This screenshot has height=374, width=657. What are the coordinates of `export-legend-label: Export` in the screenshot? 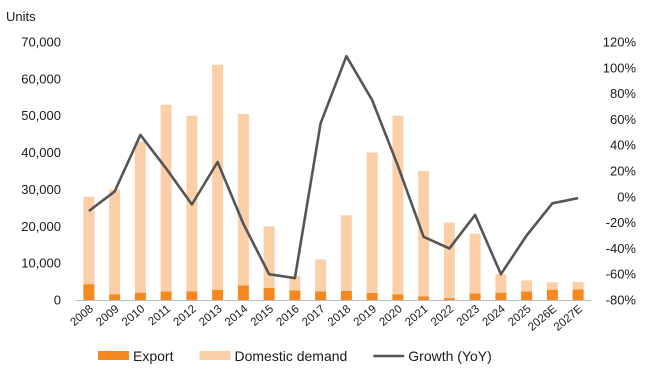 It's located at (153, 356).